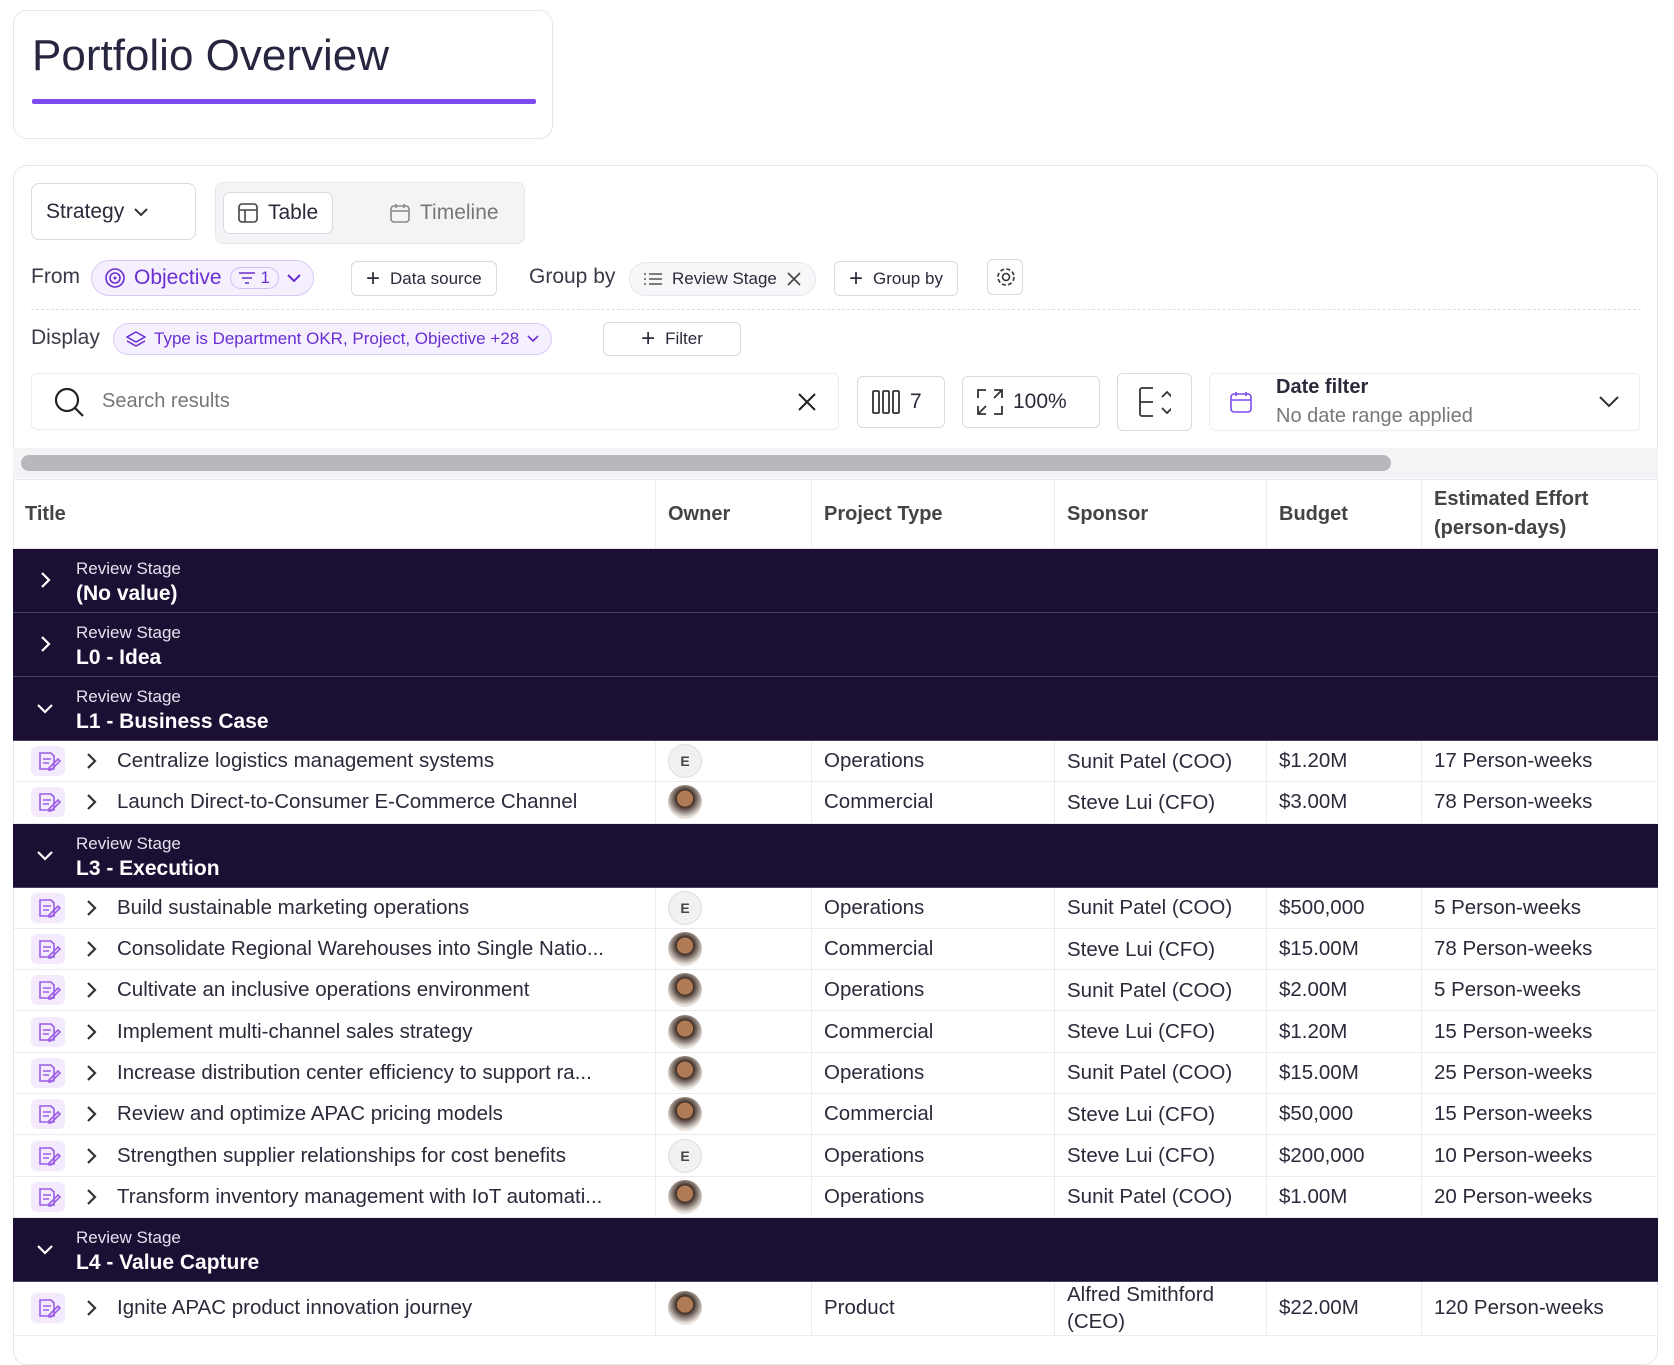 The height and width of the screenshot is (1365, 1674). What do you see at coordinates (310, 1114) in the screenshot?
I see `row-title: Review and optimize APAC pricing models` at bounding box center [310, 1114].